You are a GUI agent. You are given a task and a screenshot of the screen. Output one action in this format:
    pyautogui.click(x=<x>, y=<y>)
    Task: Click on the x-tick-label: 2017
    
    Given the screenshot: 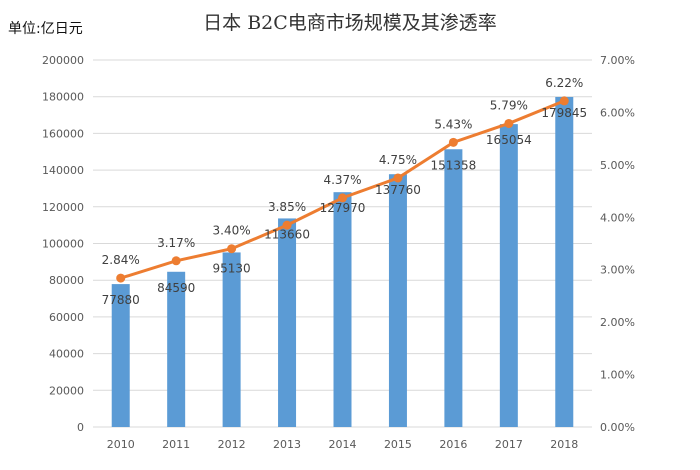 What is the action you would take?
    pyautogui.click(x=509, y=444)
    